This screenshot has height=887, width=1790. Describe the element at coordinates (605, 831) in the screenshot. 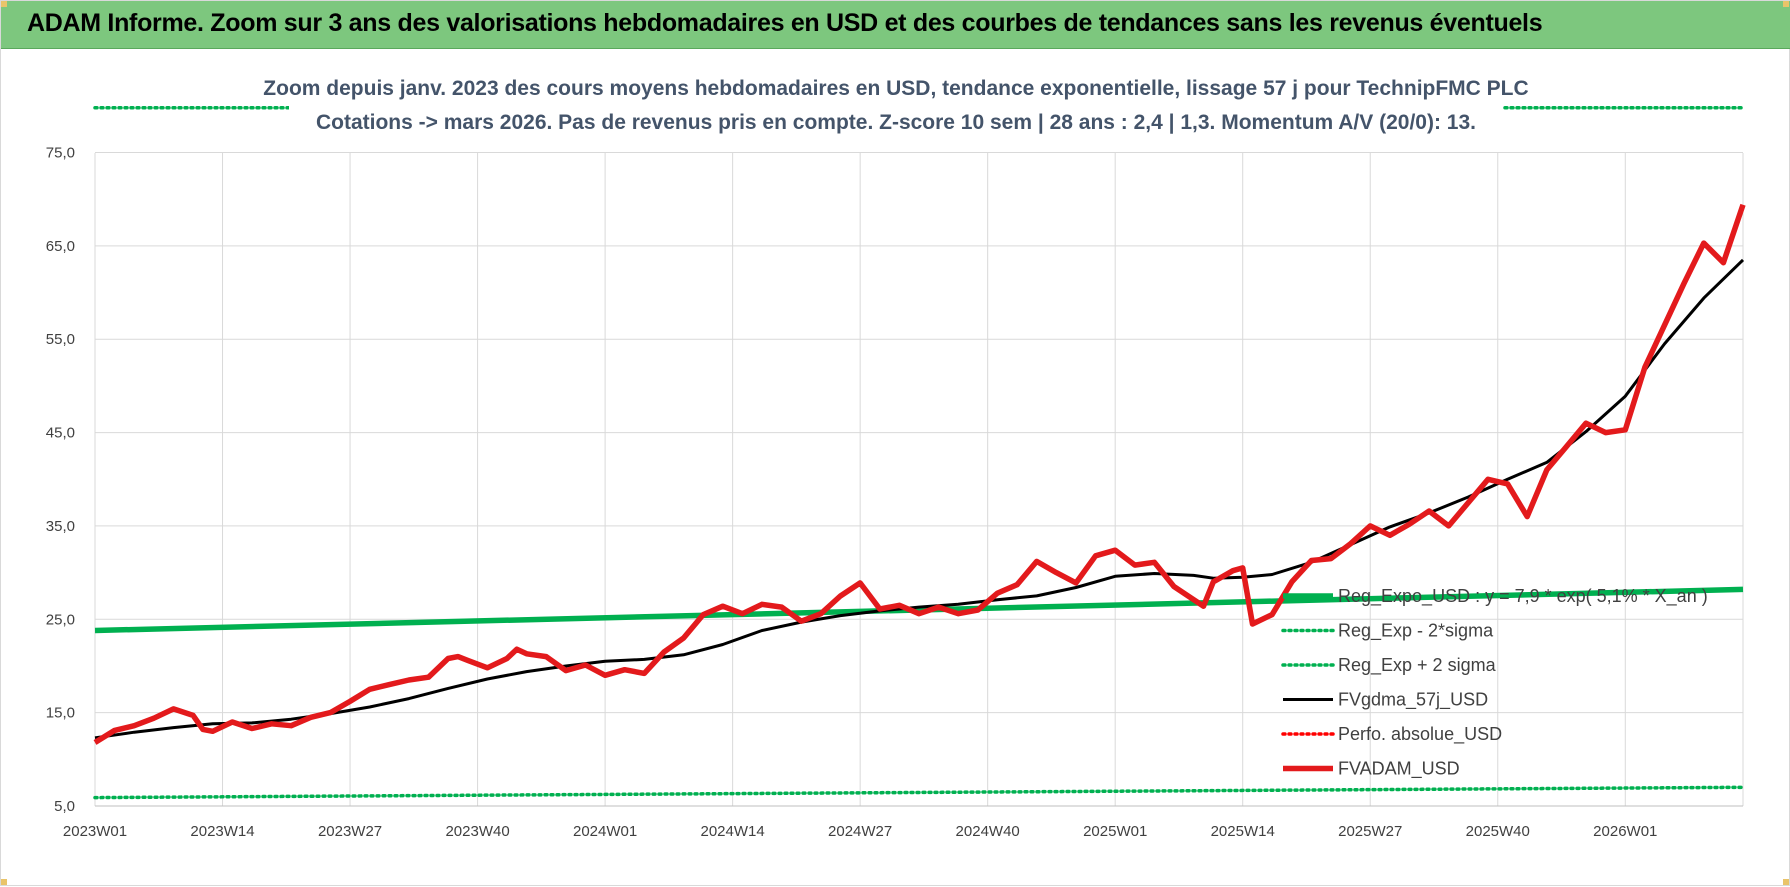

I see `x-tick-label: 2024W01` at that location.